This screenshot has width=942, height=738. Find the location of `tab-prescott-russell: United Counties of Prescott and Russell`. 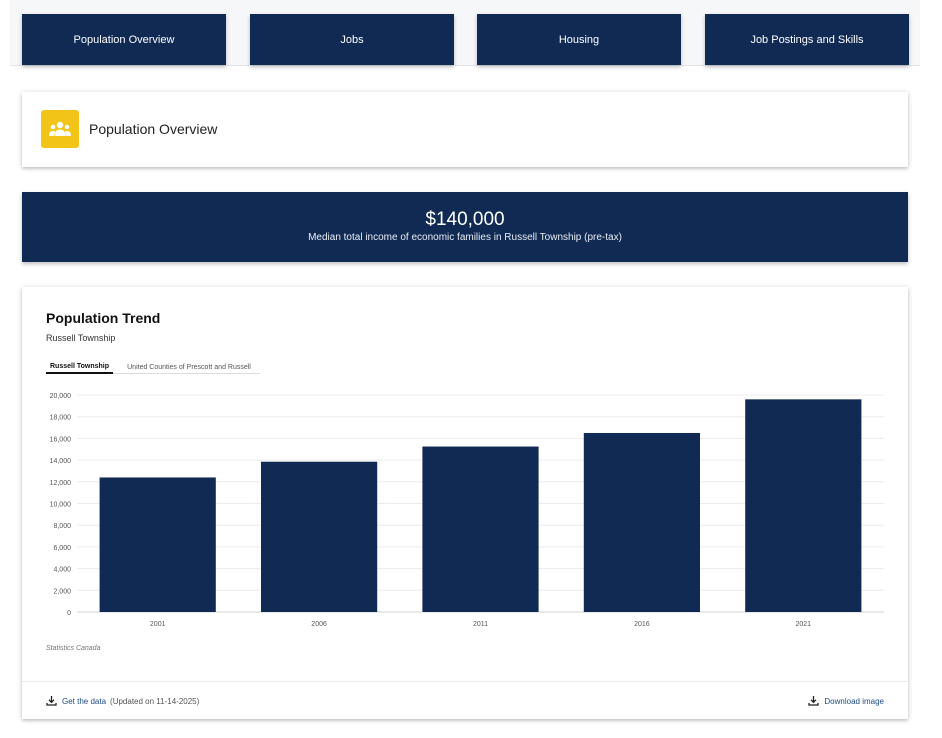

tab-prescott-russell: United Counties of Prescott and Russell is located at coordinates (189, 365).